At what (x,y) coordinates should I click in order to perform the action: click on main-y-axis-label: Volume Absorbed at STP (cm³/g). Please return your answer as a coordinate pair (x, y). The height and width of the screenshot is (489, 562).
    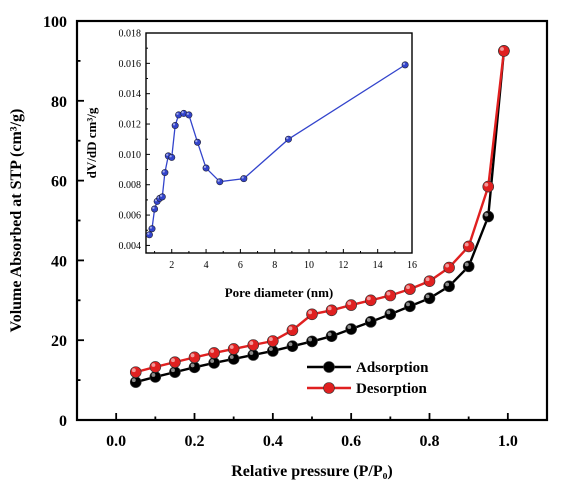
    Looking at the image, I should click on (16, 221).